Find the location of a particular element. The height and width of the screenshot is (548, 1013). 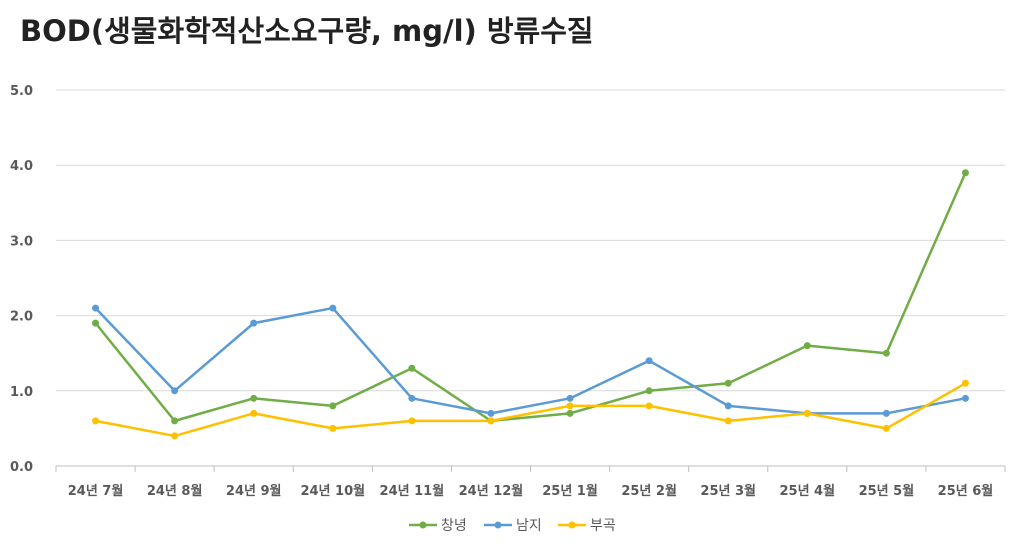

x-tick-label: 25년 3월 is located at coordinates (728, 491).